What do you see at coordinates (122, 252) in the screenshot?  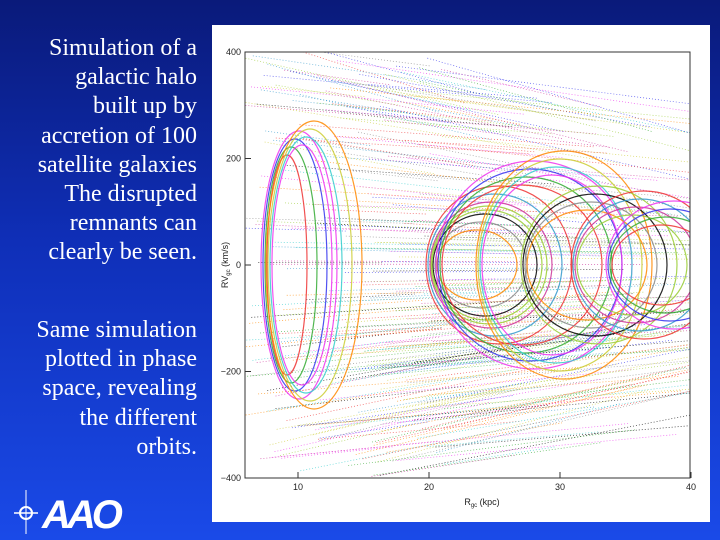 I see `text-line: clearly be seen.` at bounding box center [122, 252].